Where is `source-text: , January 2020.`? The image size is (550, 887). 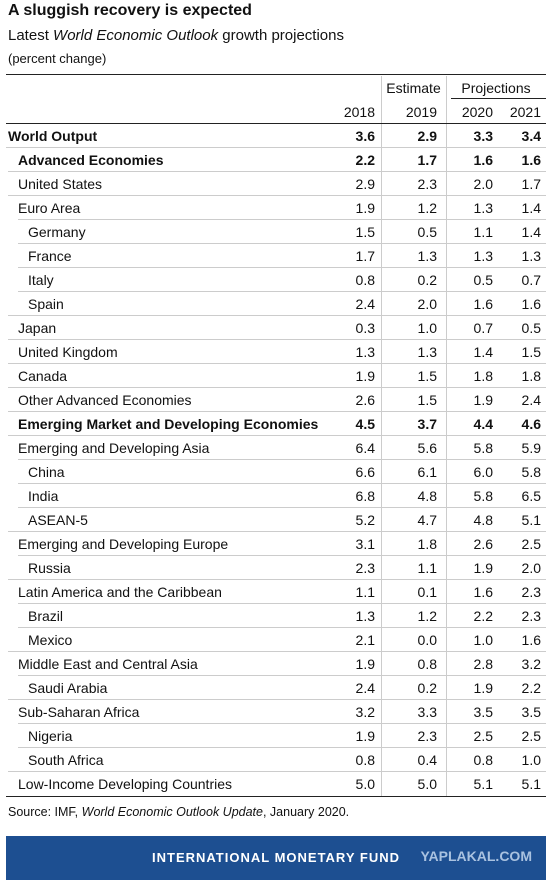 source-text: , January 2020. is located at coordinates (306, 812).